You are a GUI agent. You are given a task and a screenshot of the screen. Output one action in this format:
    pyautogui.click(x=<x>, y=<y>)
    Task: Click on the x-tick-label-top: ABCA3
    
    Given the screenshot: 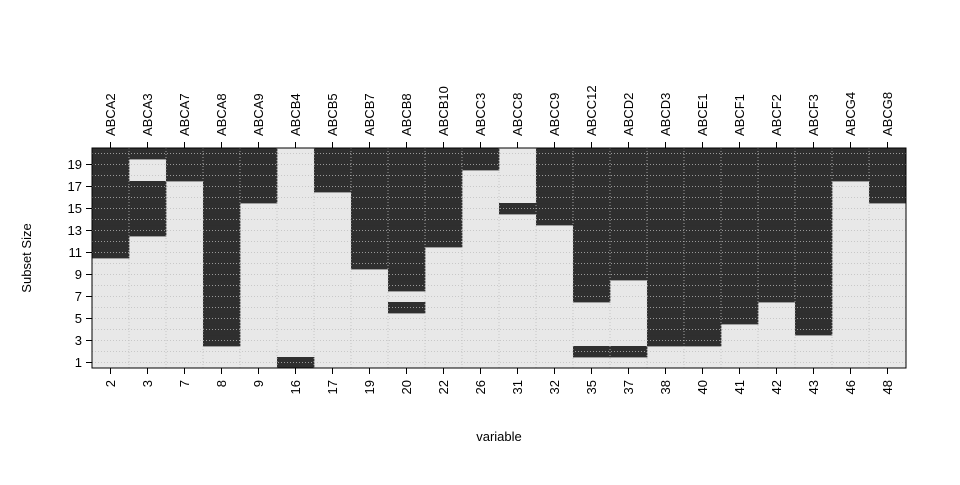 What is the action you would take?
    pyautogui.click(x=147, y=114)
    